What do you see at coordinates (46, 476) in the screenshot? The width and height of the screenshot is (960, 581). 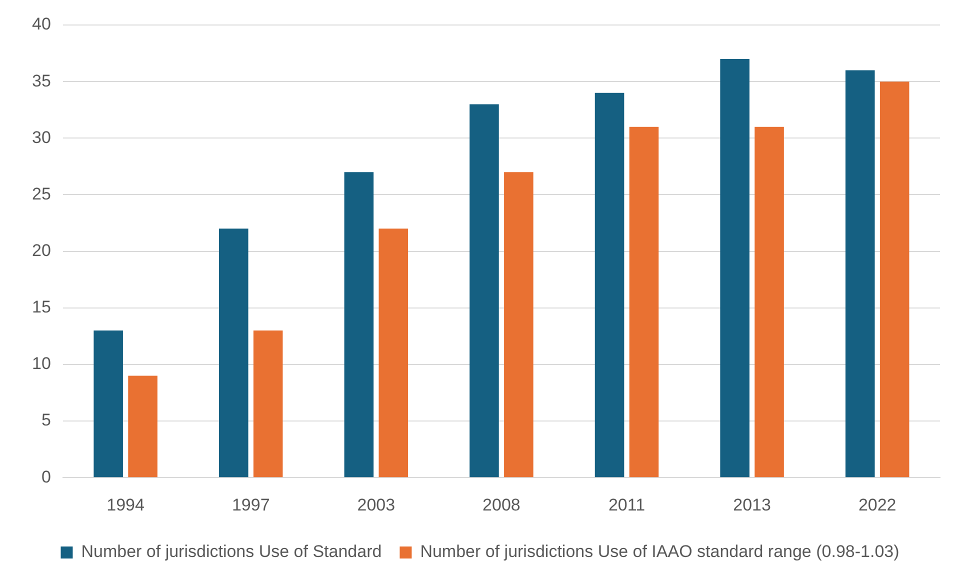 I see `y-tick-label: 0` at bounding box center [46, 476].